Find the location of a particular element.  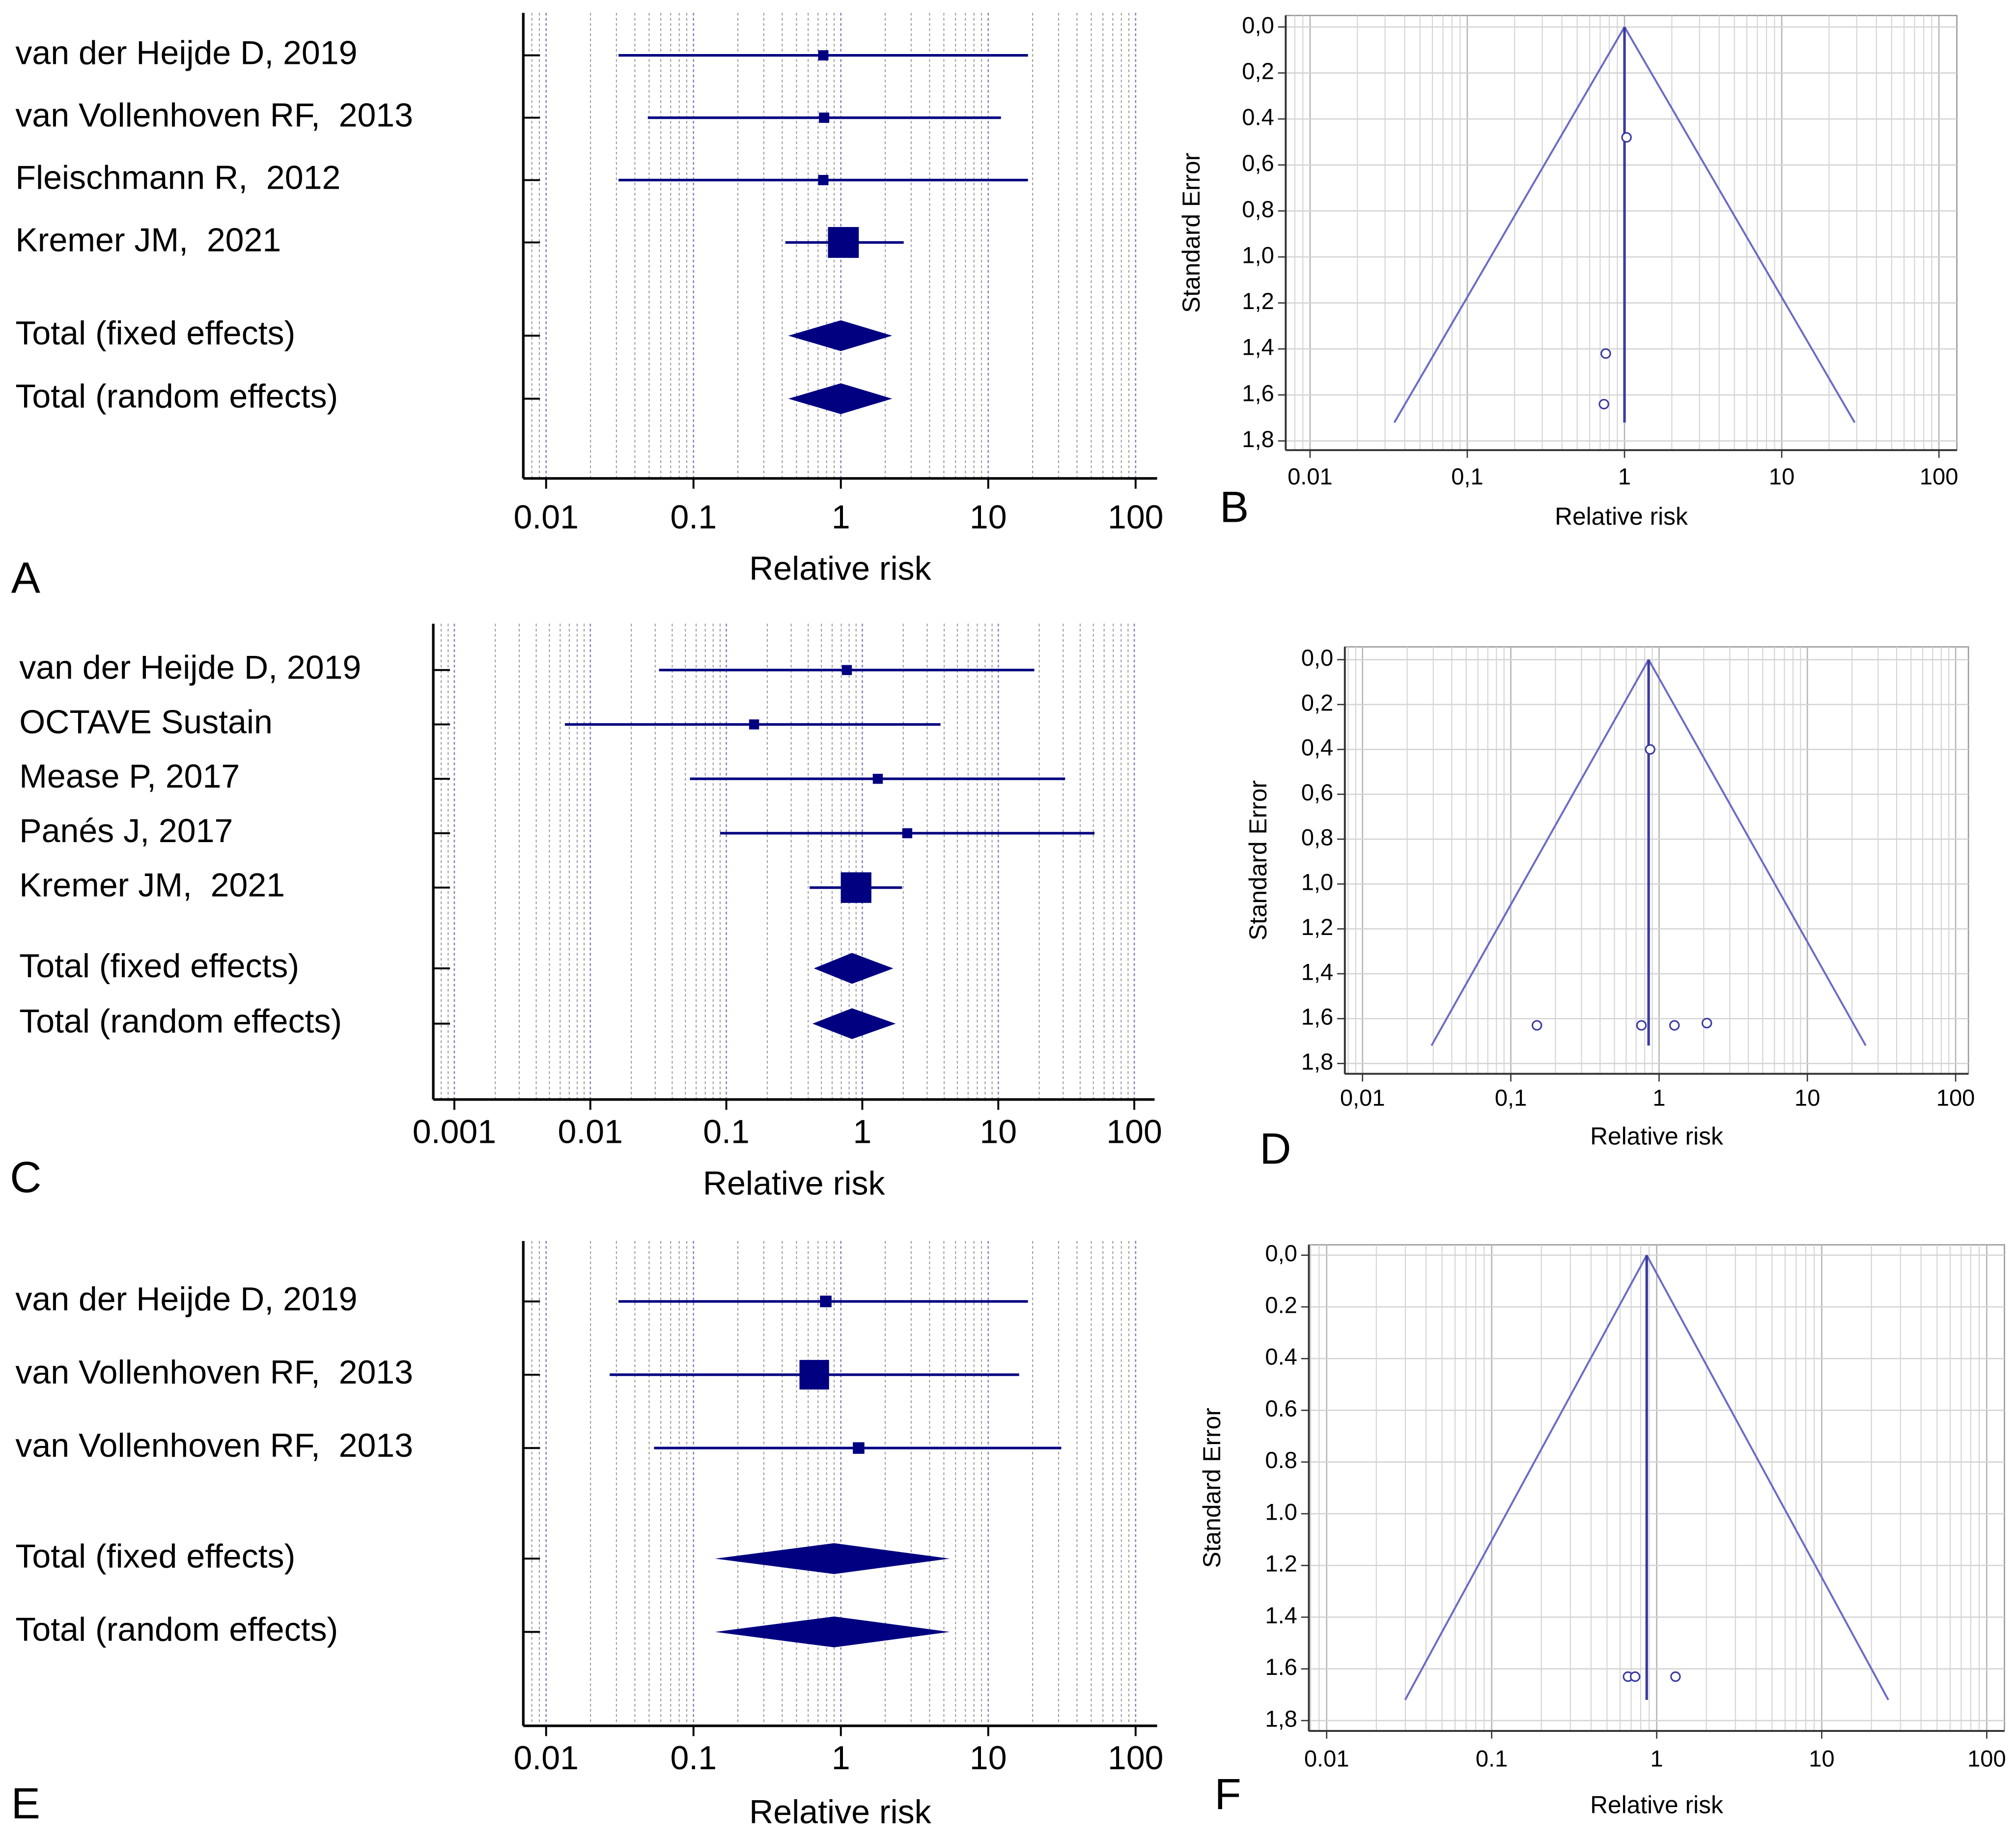

x-tick-label: 0,01 is located at coordinates (1362, 1097).